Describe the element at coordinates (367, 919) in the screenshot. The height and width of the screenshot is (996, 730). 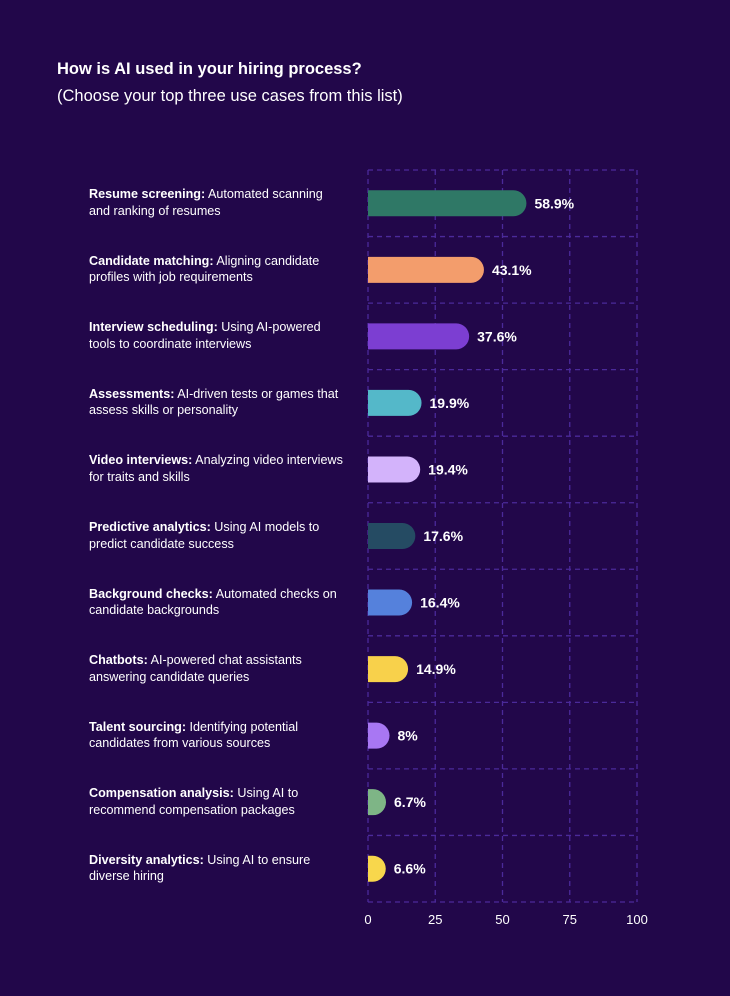
I see `x-tick-label: 0` at that location.